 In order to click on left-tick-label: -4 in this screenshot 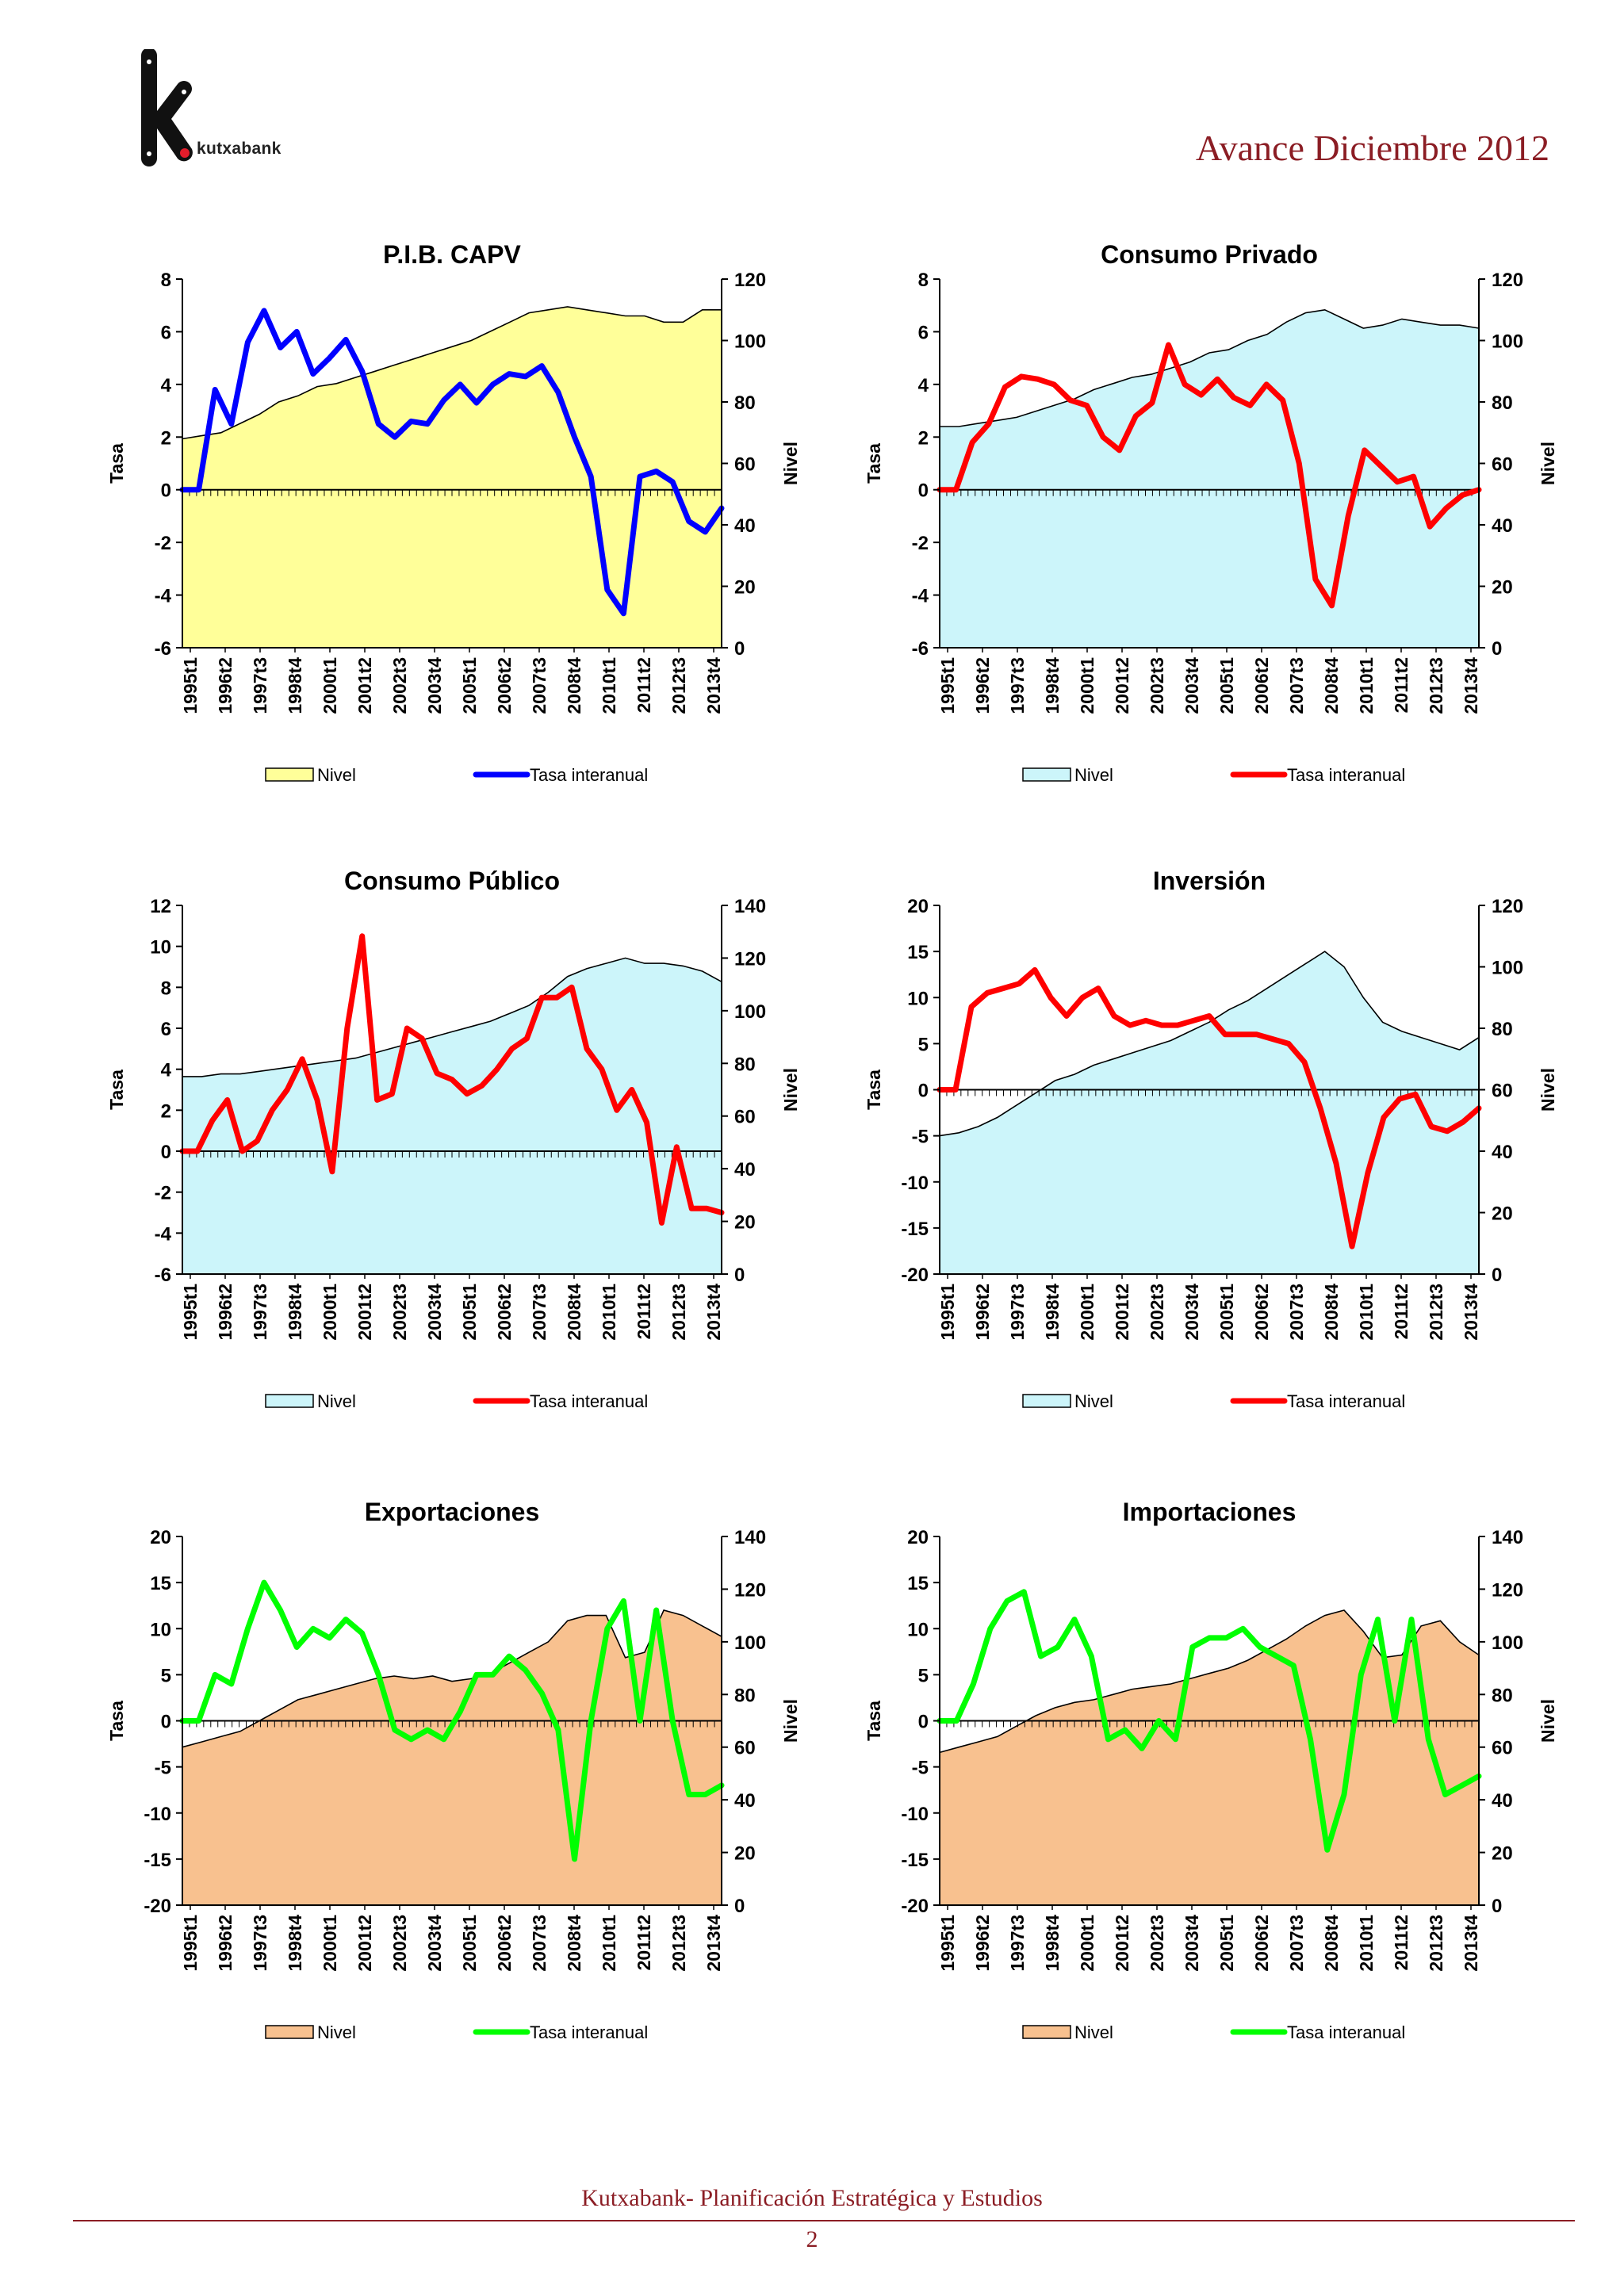, I will do `click(163, 597)`.